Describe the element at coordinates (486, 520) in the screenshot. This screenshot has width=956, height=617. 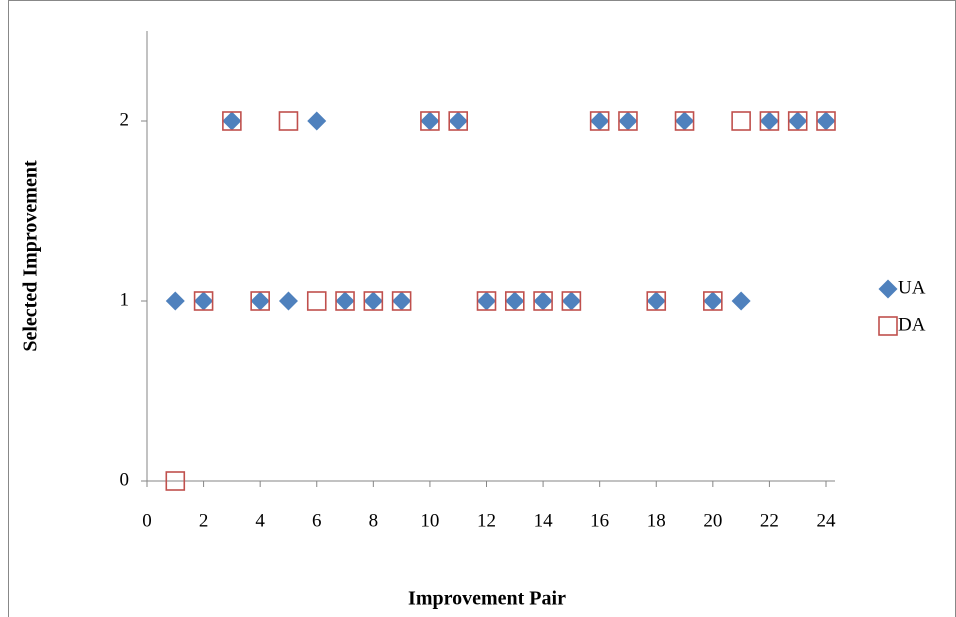
I see `x-tick-label: 12` at that location.